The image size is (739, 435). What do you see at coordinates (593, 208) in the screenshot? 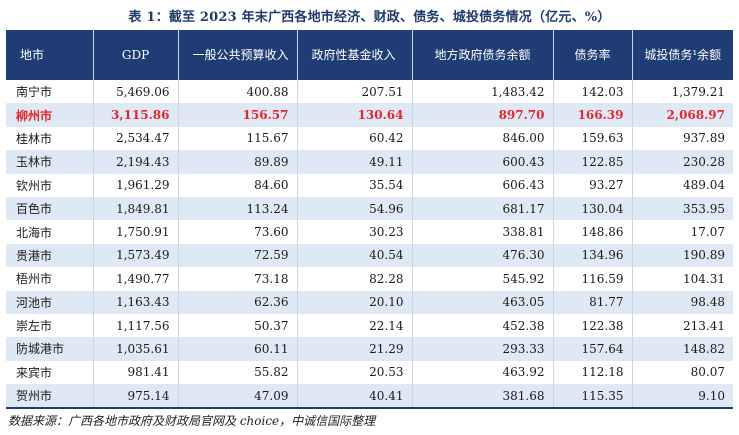
I see `cell-debt-ratio: 130.04` at bounding box center [593, 208].